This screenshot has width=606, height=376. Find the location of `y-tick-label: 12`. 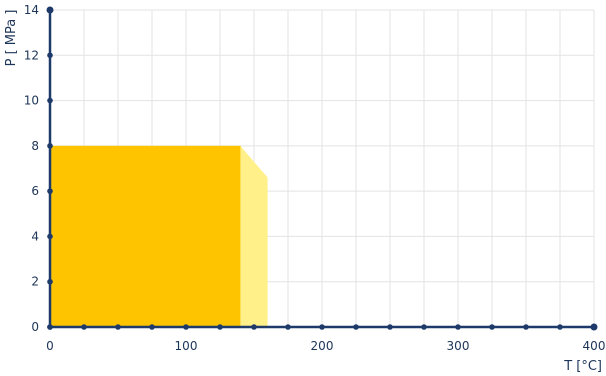

y-tick-label: 12 is located at coordinates (31, 55).